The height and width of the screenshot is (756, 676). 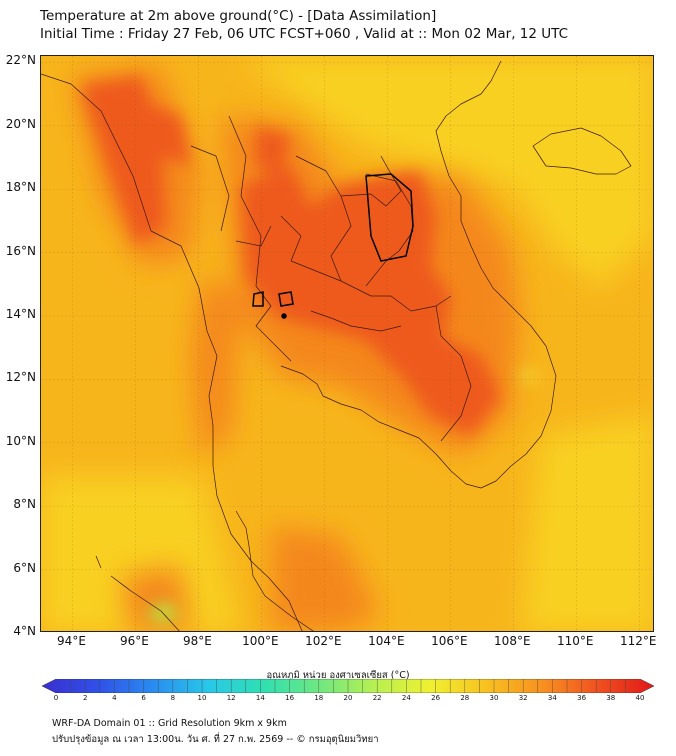 What do you see at coordinates (323, 641) in the screenshot?
I see `lon-tick-label: 102°E` at bounding box center [323, 641].